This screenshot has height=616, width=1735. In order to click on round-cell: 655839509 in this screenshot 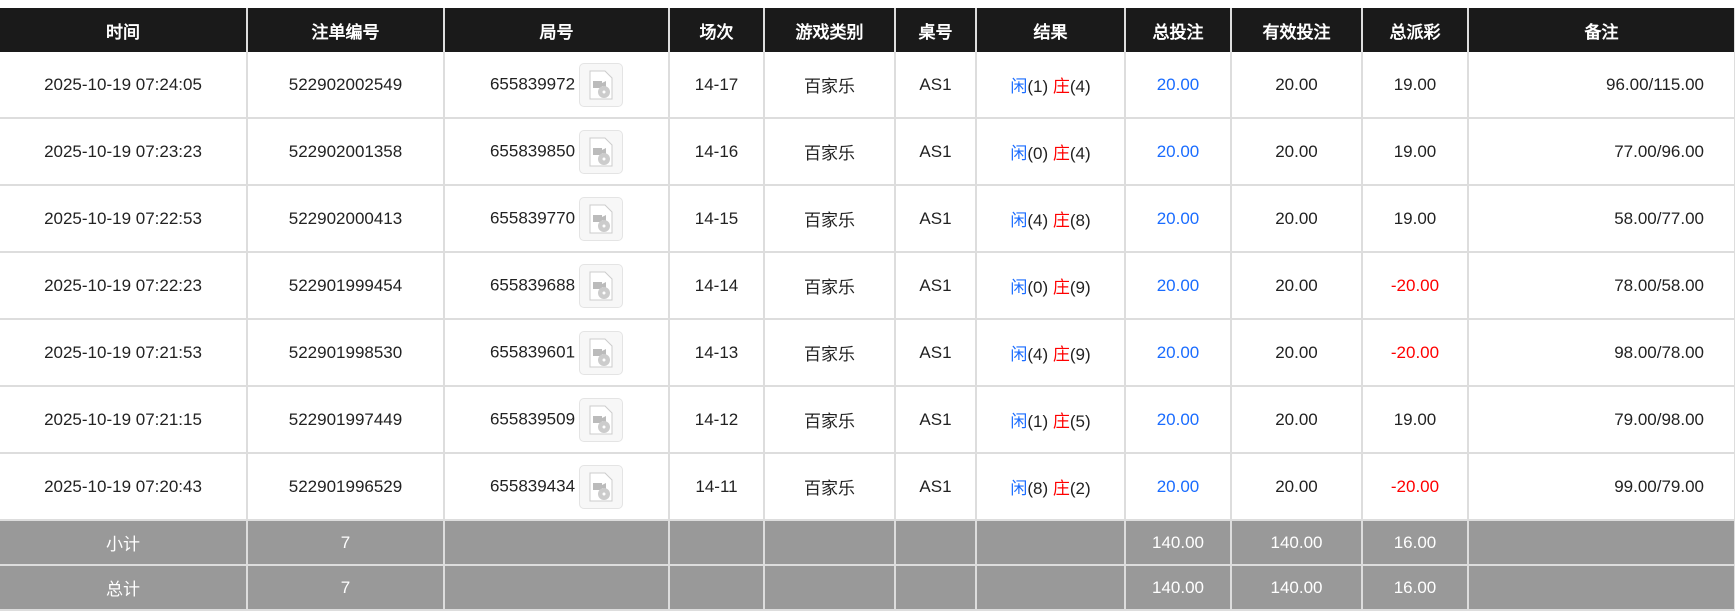, I will do `click(557, 420)`.